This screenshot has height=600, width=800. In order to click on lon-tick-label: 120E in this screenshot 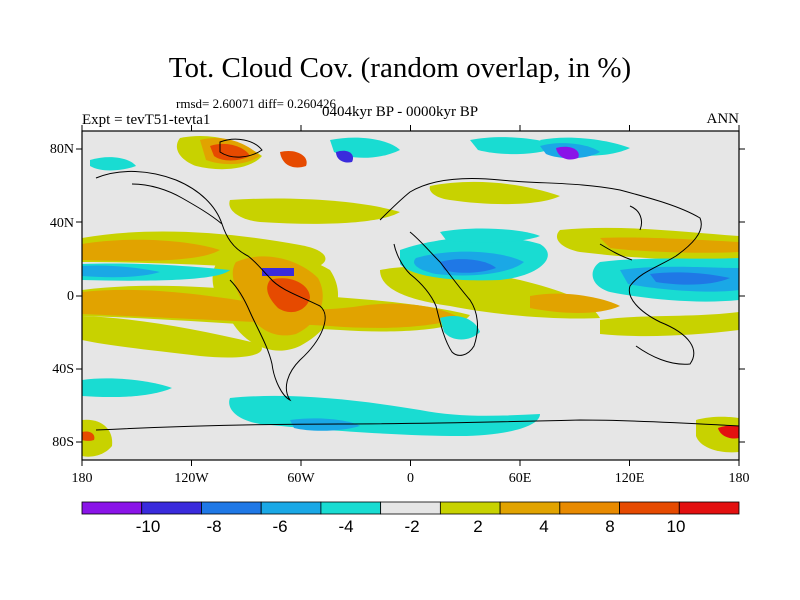, I will do `click(630, 478)`.